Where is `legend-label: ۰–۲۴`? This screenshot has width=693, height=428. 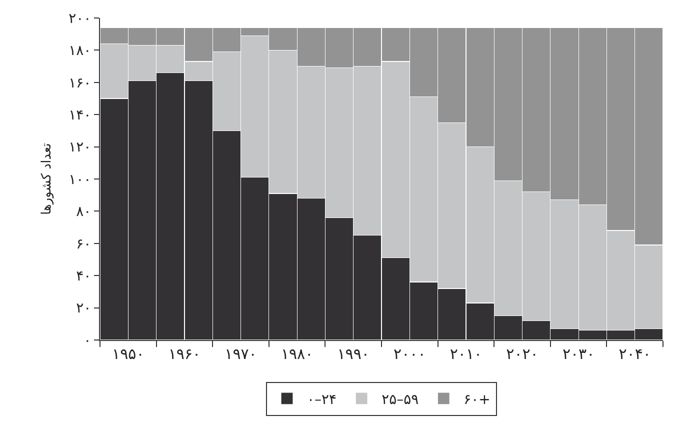
legend-label: ۰–۲۴ is located at coordinates (322, 400).